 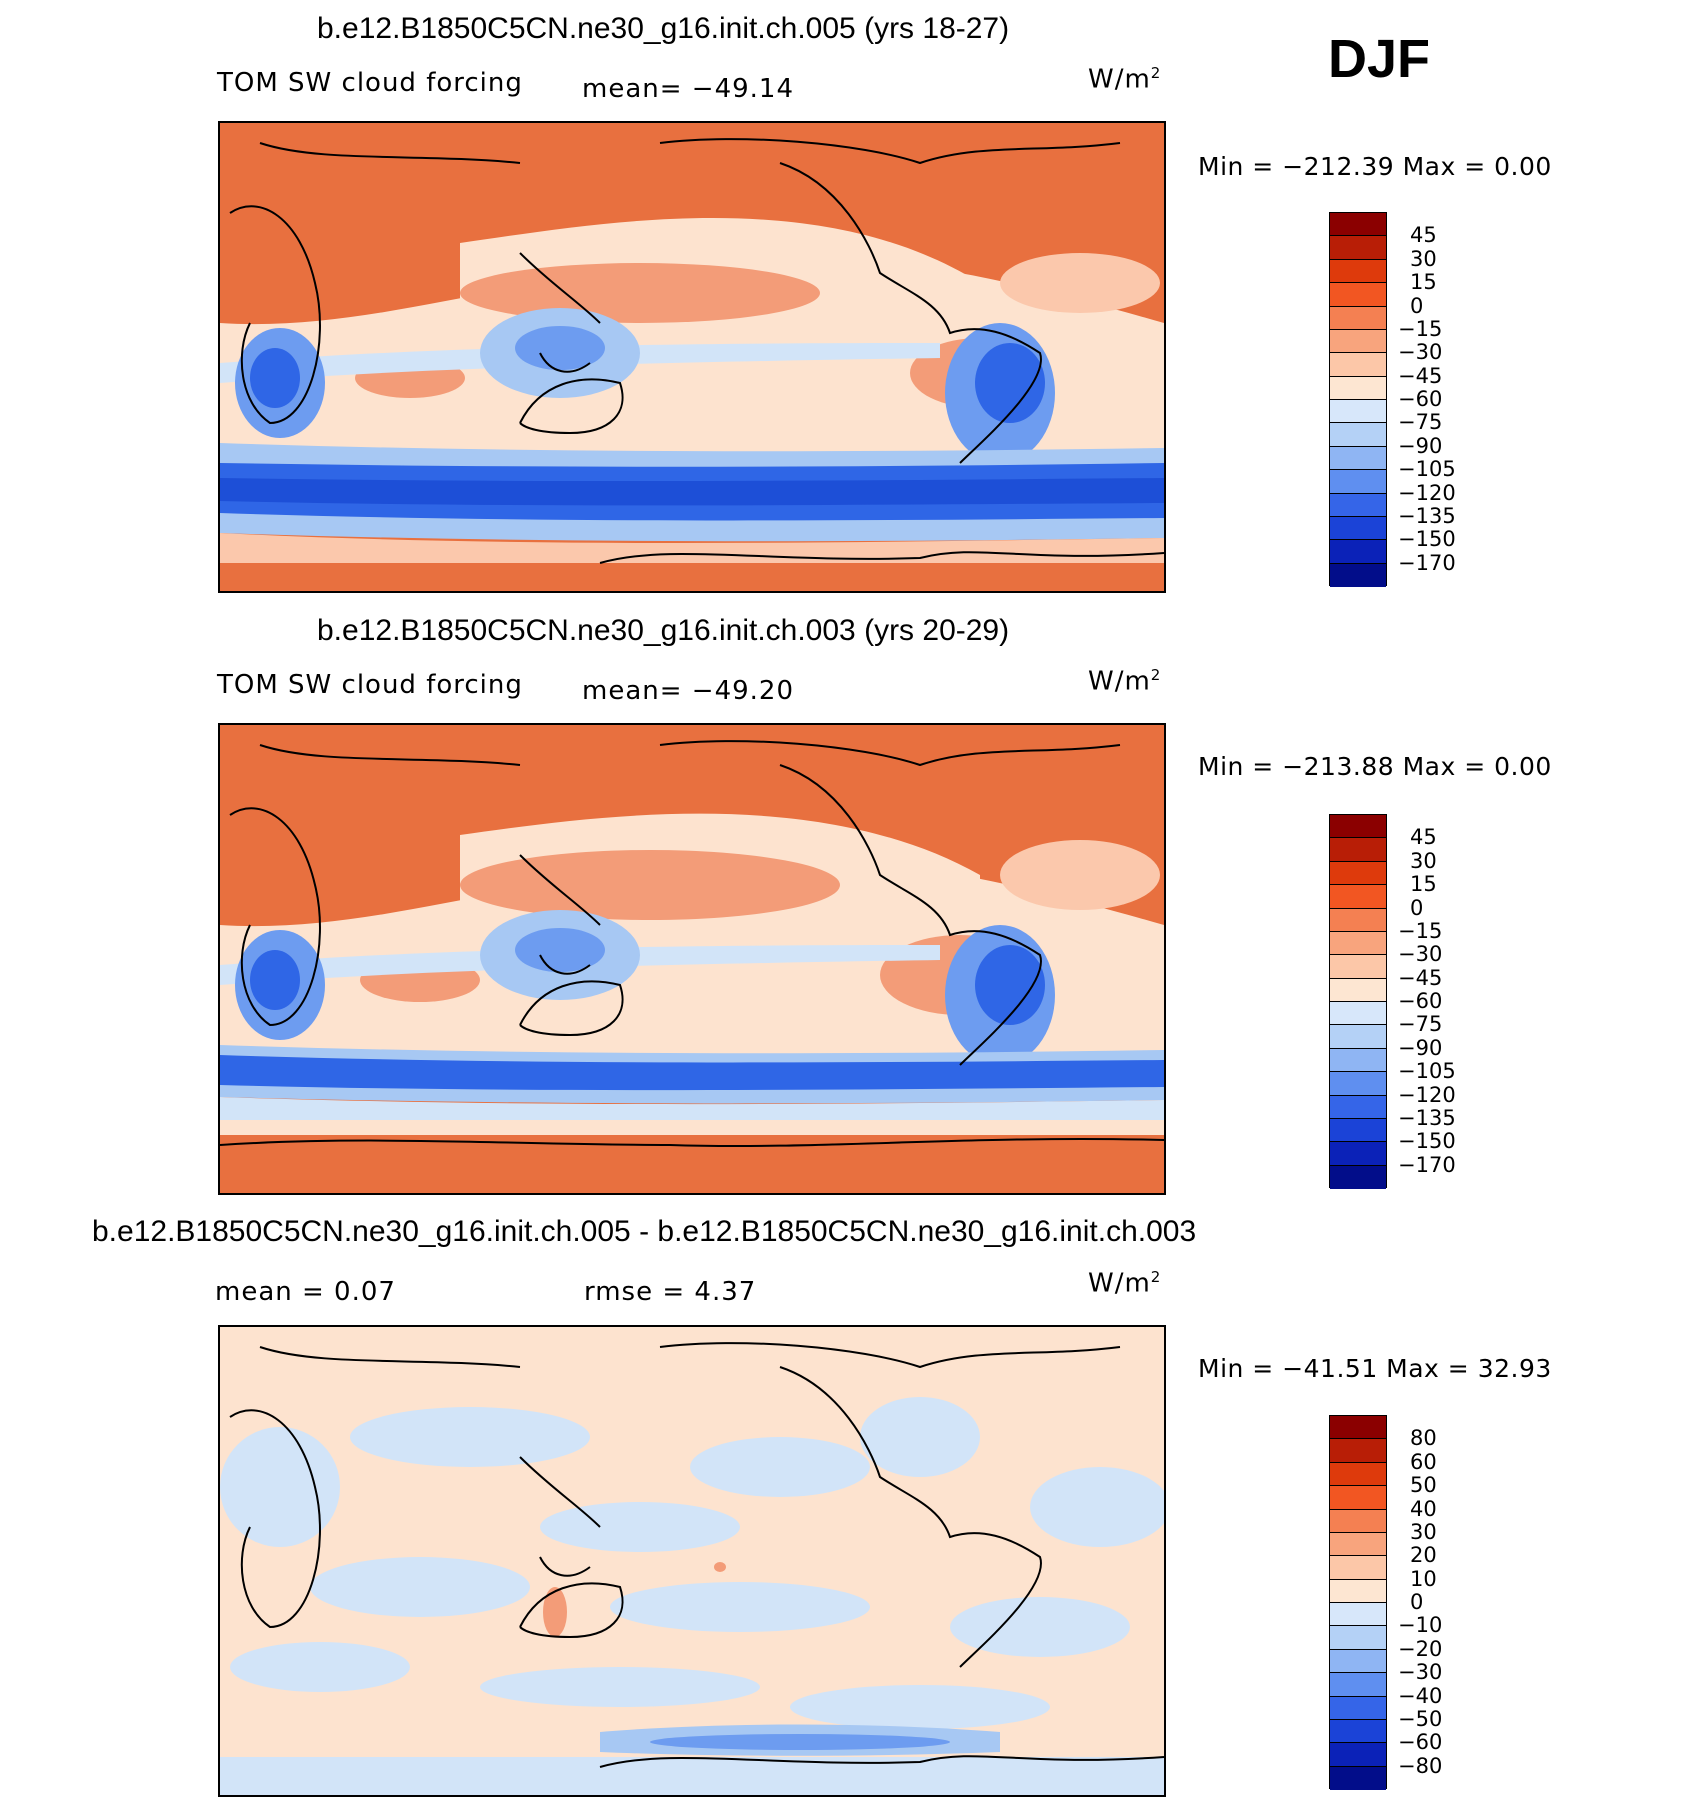 What do you see at coordinates (1420, 1765) in the screenshot?
I see `colorbar-tick-label: −80` at bounding box center [1420, 1765].